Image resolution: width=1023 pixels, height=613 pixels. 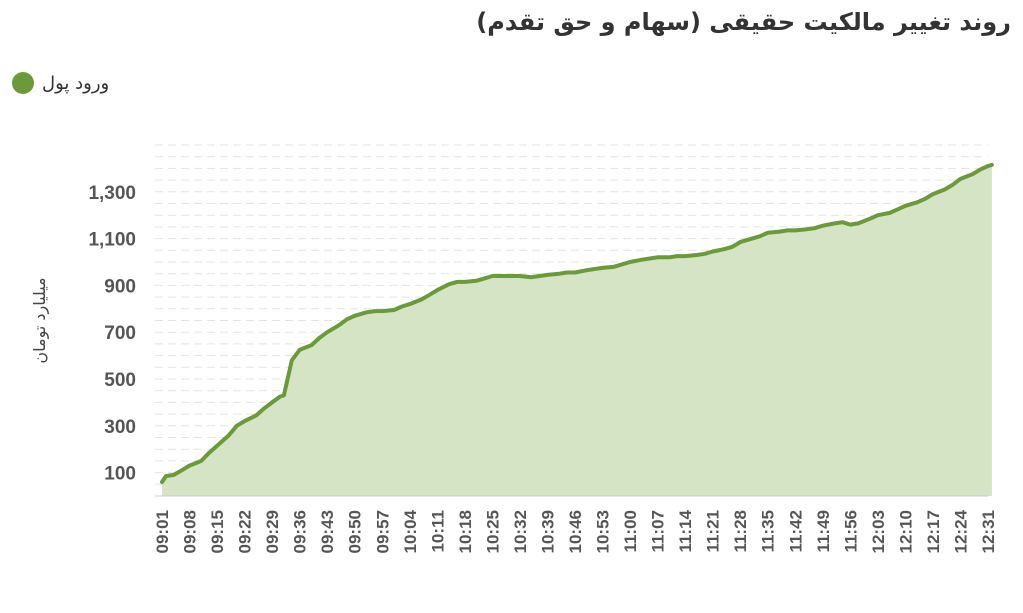 I want to click on x-tick-label: 11:14, so click(x=685, y=530).